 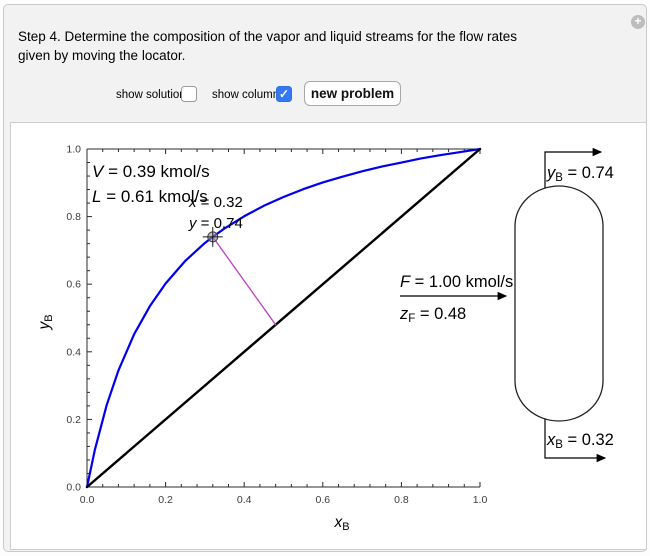 What do you see at coordinates (322, 500) in the screenshot?
I see `x-tick-label: 0.6` at bounding box center [322, 500].